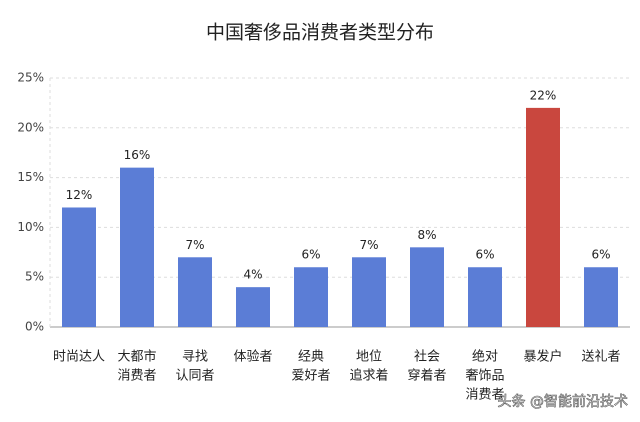 The height and width of the screenshot is (422, 640). What do you see at coordinates (30, 177) in the screenshot?
I see `y-tick-label: 15%` at bounding box center [30, 177].